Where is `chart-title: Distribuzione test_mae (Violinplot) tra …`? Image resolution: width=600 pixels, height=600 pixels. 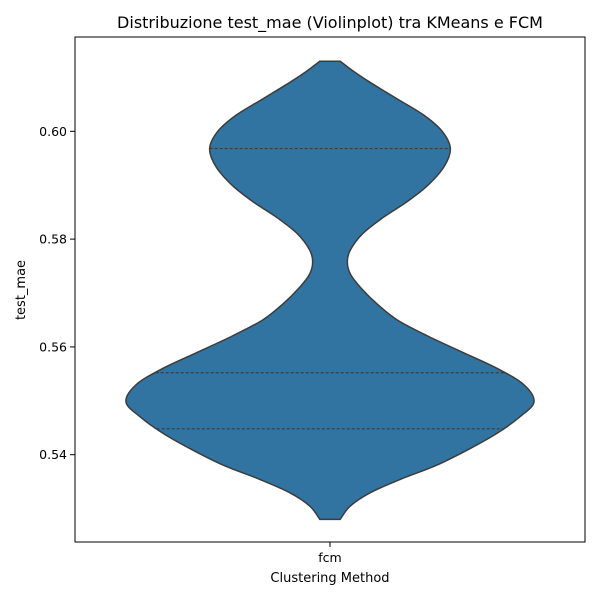
chart-title: Distribuzione test_mae (Violinplot) tra … is located at coordinates (330, 23).